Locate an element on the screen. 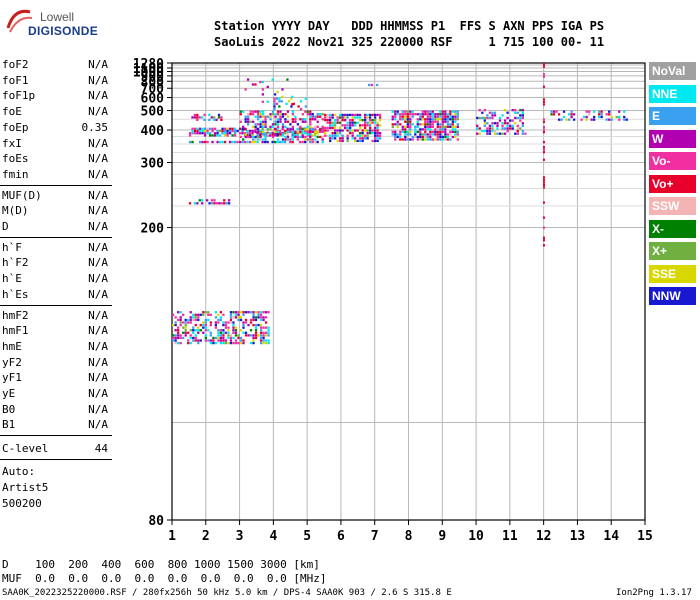  param-b0: B0 N/A is located at coordinates (55, 410).